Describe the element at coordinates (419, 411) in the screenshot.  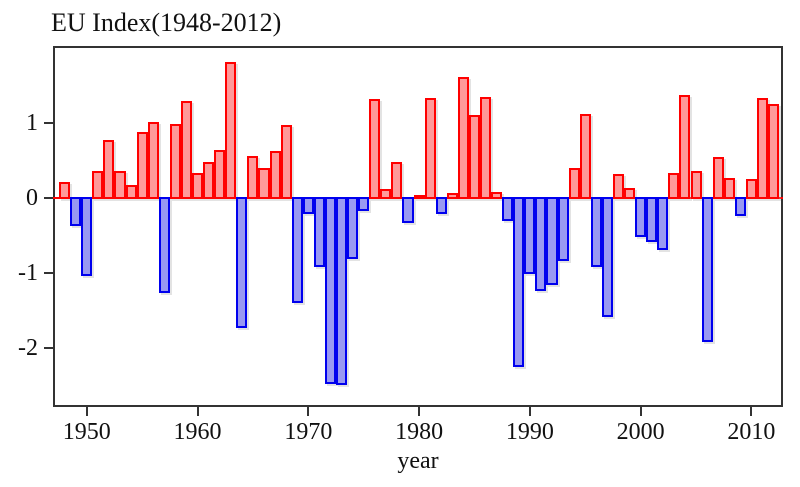
I see `x-tick-mark-1980` at that location.